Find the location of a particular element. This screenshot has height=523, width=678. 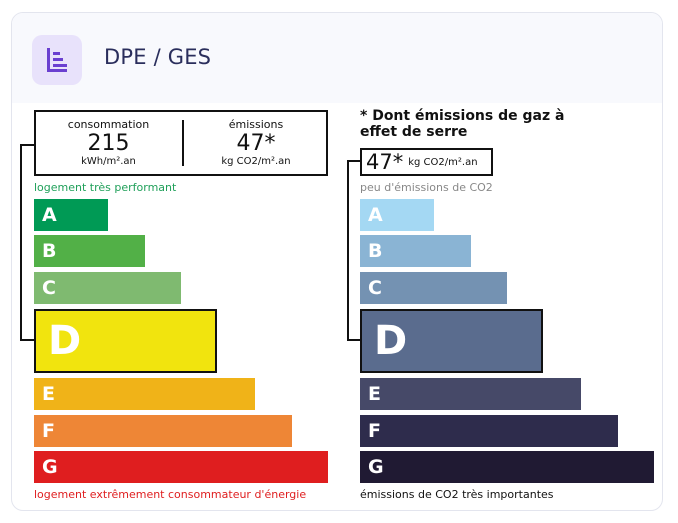

dpe-class-letter: E is located at coordinates (48, 394).